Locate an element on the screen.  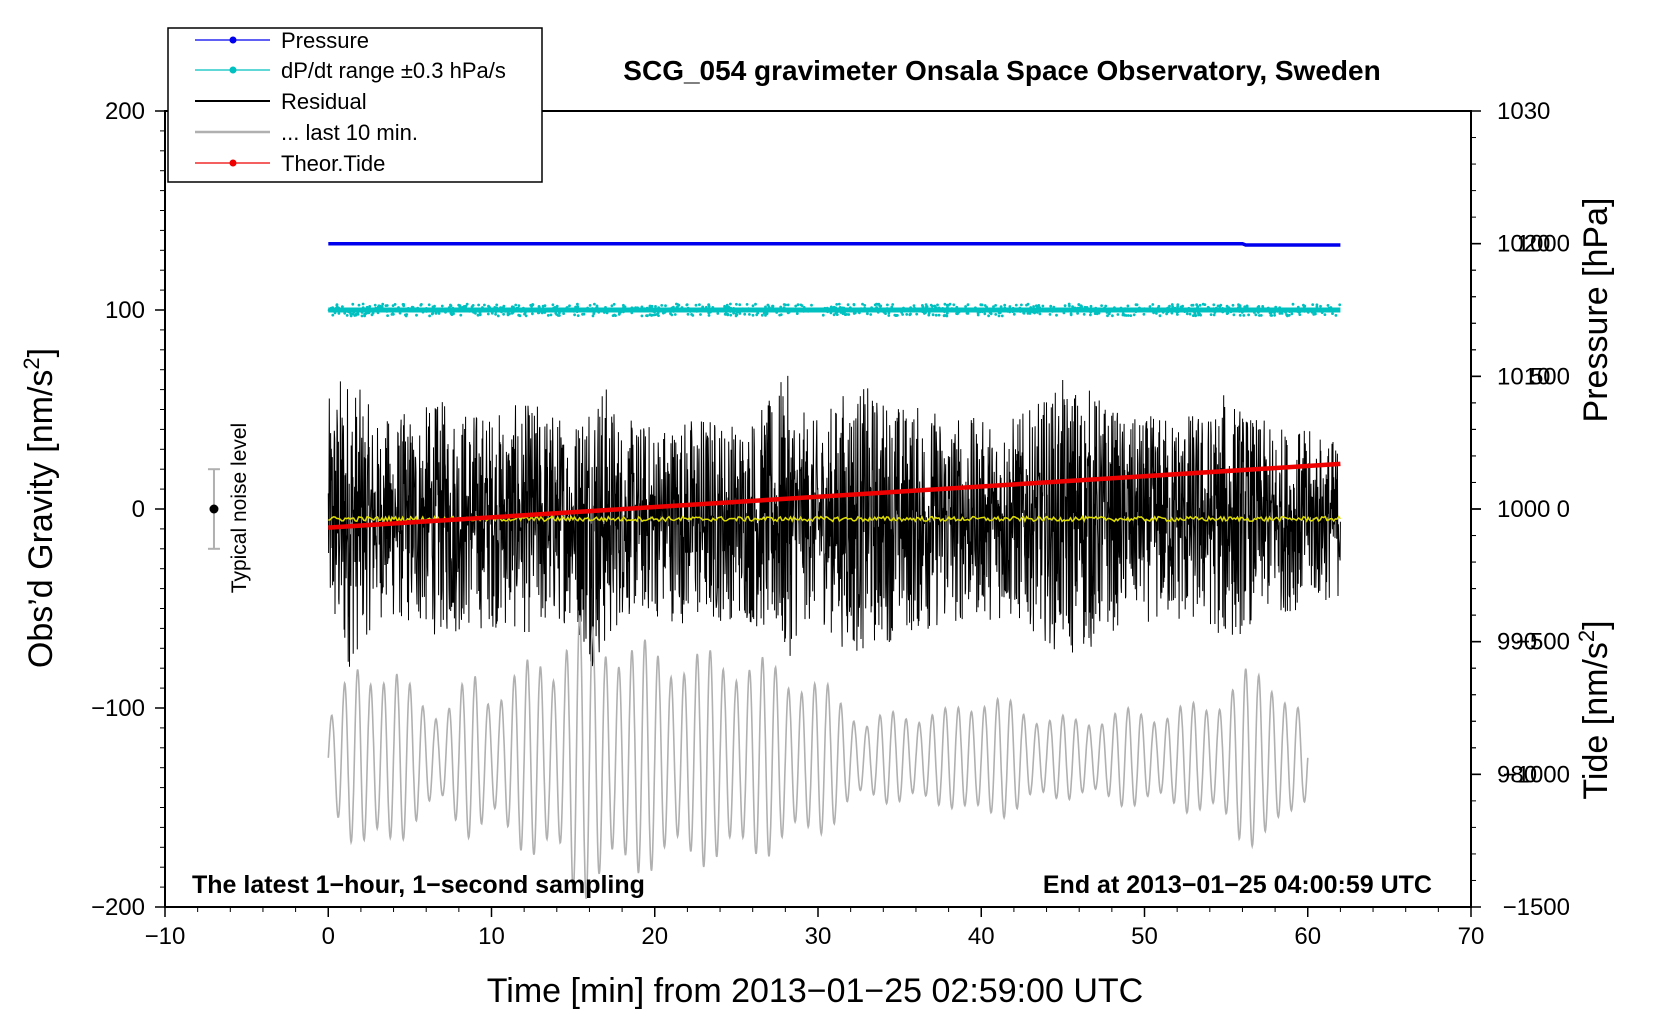
tide-tick-label: 0 is located at coordinates (1563, 509).